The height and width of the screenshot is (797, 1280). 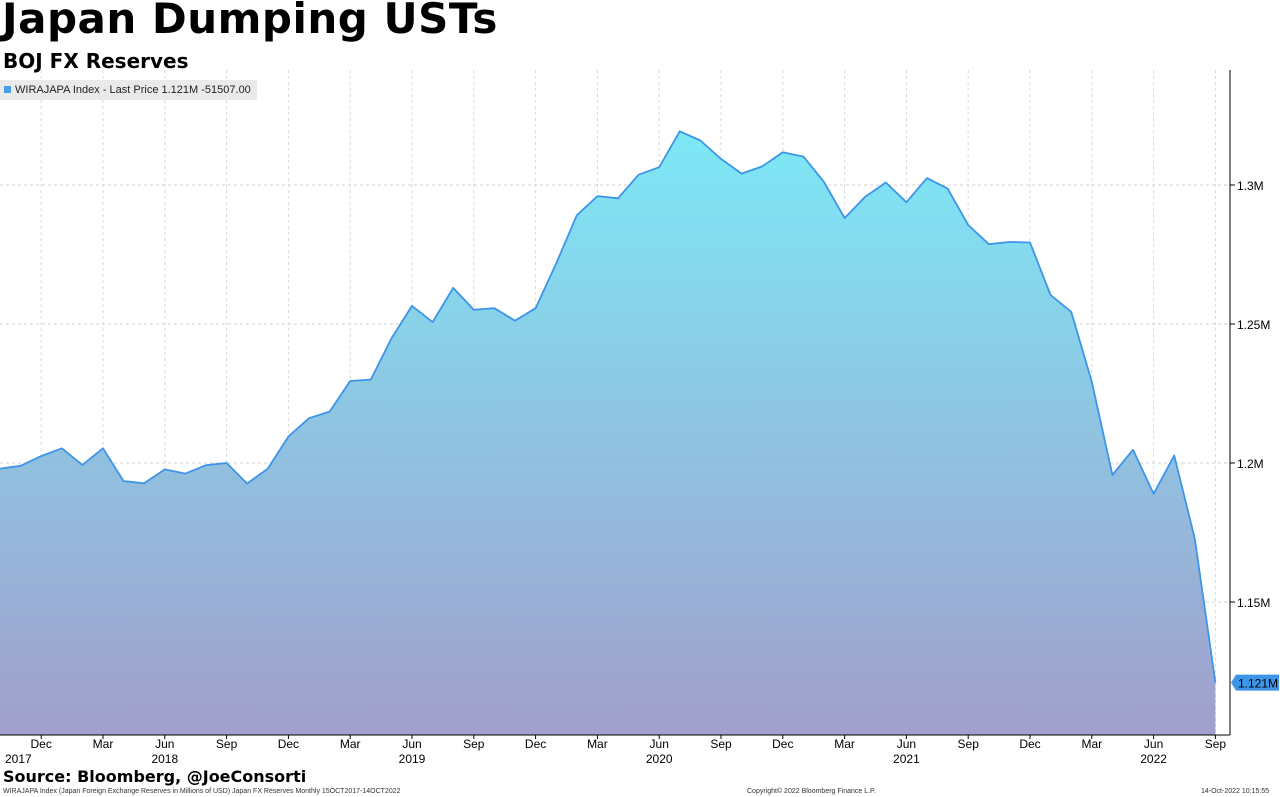 What do you see at coordinates (1253, 603) in the screenshot?
I see `y-tick-label: 1.15M` at bounding box center [1253, 603].